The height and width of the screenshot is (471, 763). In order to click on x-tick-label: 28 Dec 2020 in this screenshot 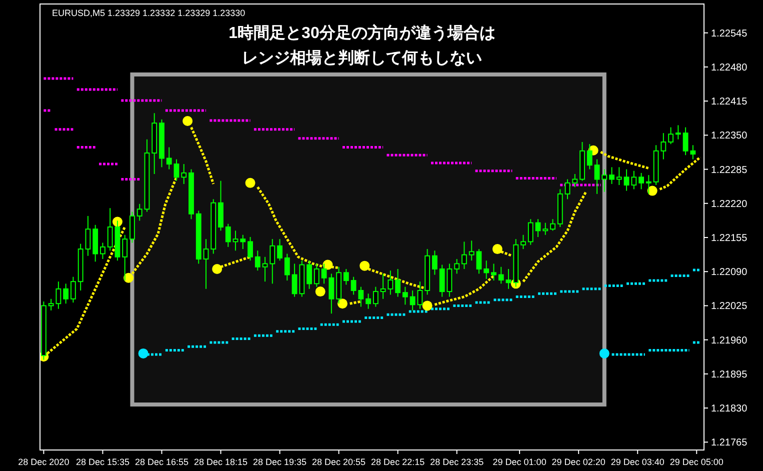, I will do `click(44, 462)`.